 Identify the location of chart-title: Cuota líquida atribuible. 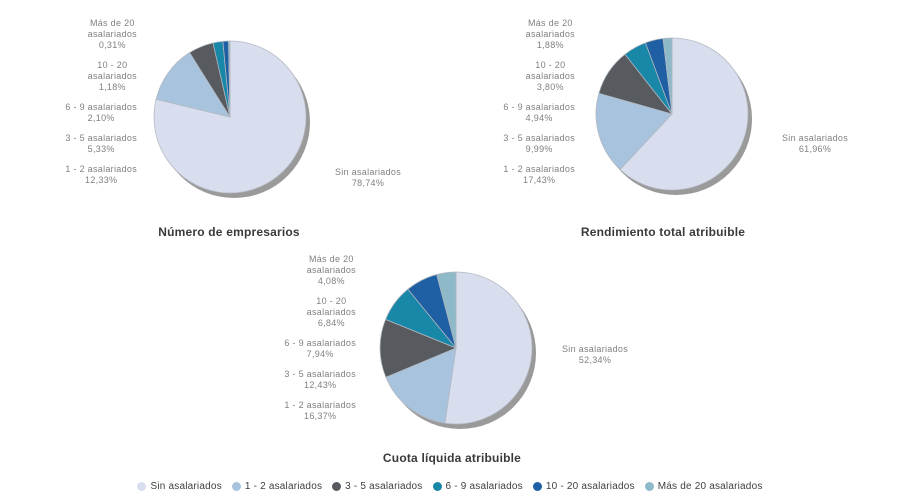
(452, 458).